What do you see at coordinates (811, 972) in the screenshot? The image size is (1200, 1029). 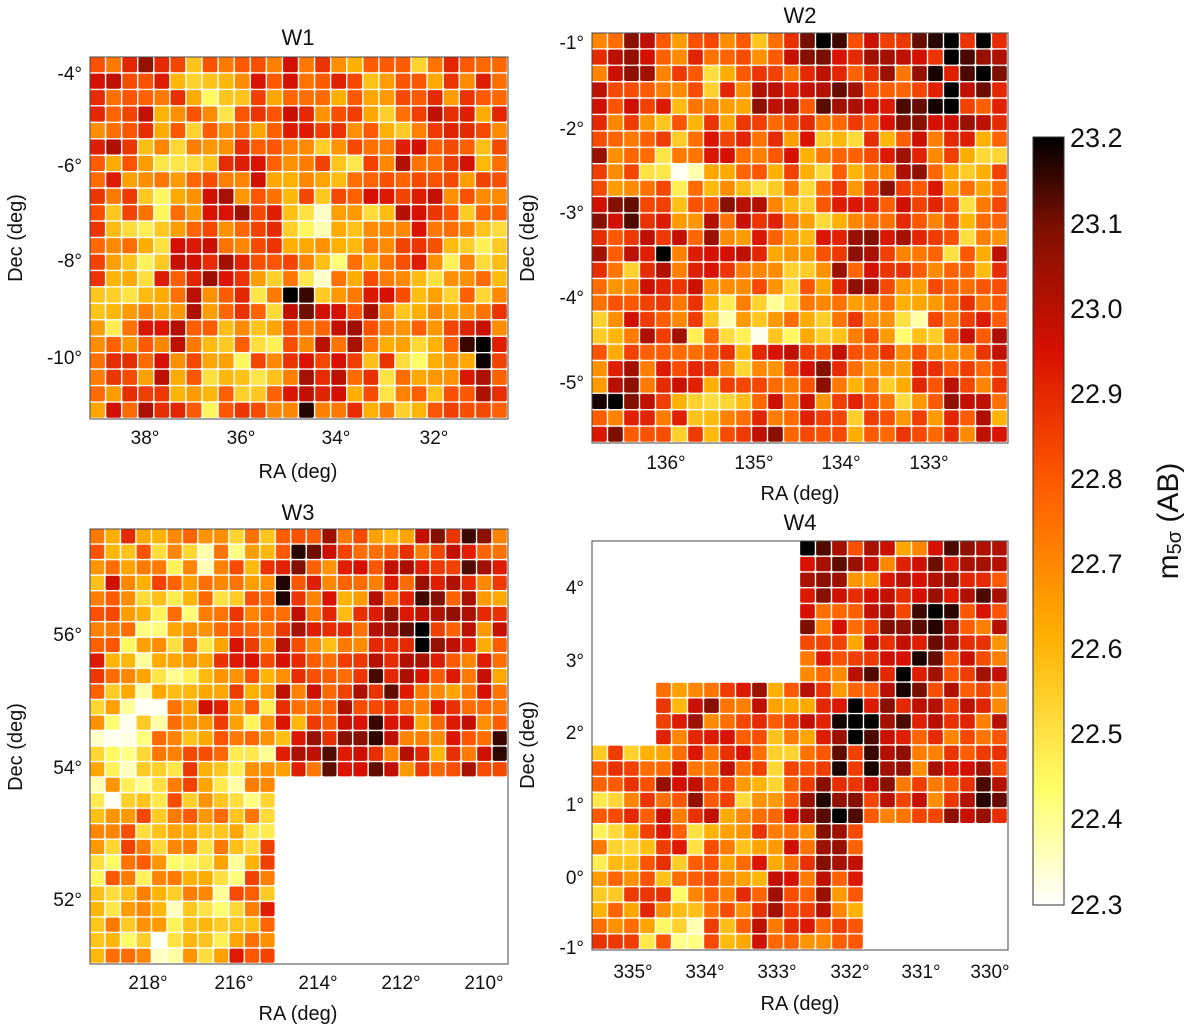 I see `panel-w4-xticks: 335° 334° 333° 332° 331° 330°` at bounding box center [811, 972].